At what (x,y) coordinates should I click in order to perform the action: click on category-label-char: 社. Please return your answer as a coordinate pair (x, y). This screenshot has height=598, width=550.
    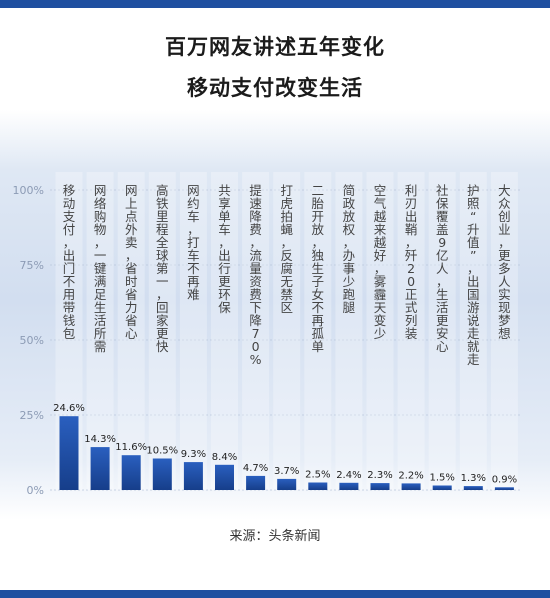
    Looking at the image, I should click on (442, 190).